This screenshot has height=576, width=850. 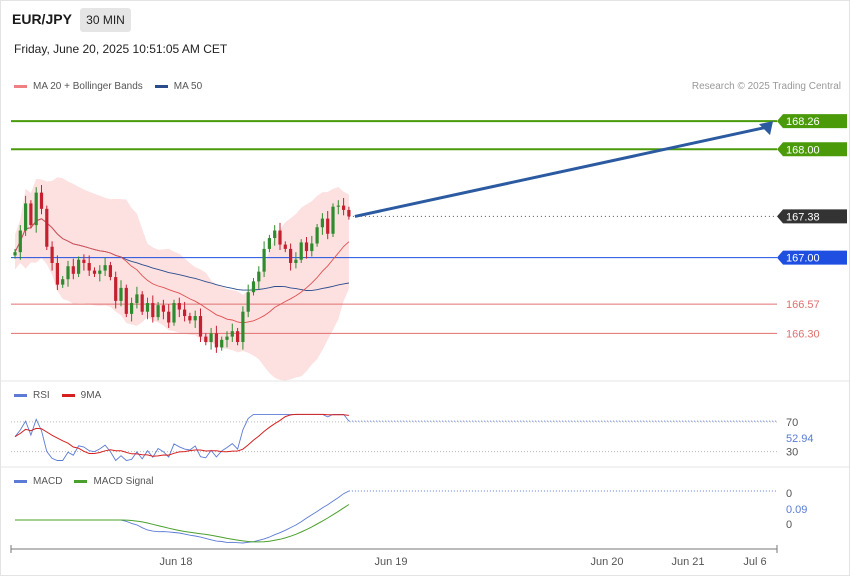 What do you see at coordinates (20, 395) in the screenshot?
I see `legend-swatch-rsi` at bounding box center [20, 395].